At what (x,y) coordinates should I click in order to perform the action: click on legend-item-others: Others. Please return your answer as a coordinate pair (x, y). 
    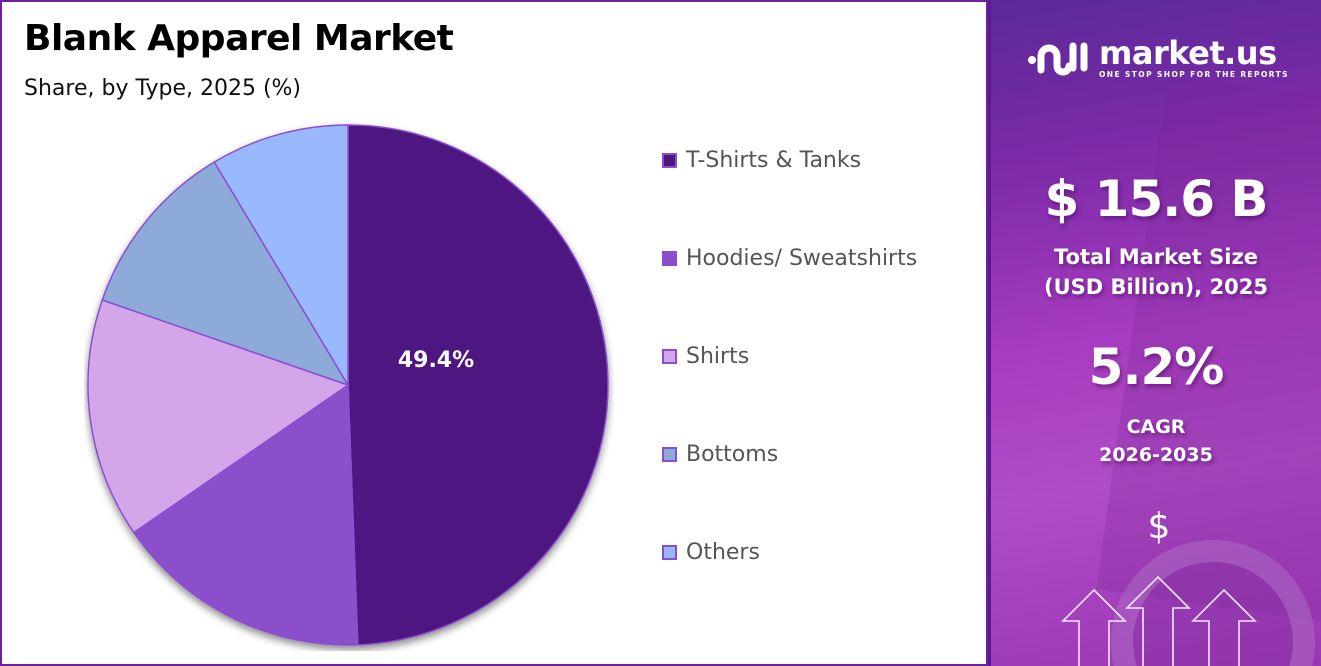
    Looking at the image, I should click on (711, 552).